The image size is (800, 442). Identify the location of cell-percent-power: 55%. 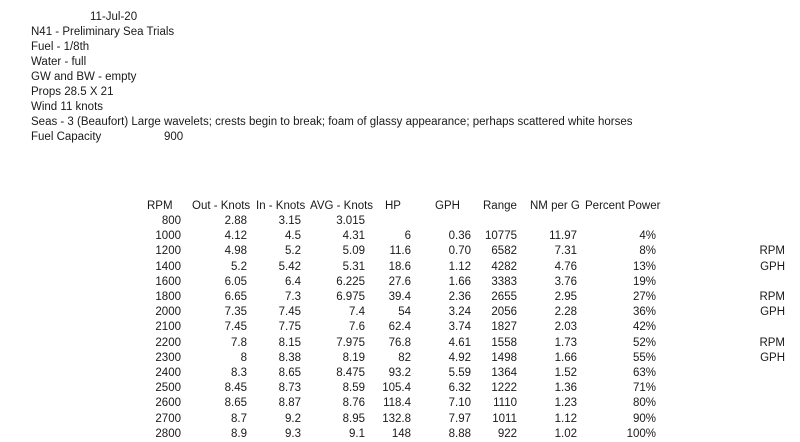
(644, 358).